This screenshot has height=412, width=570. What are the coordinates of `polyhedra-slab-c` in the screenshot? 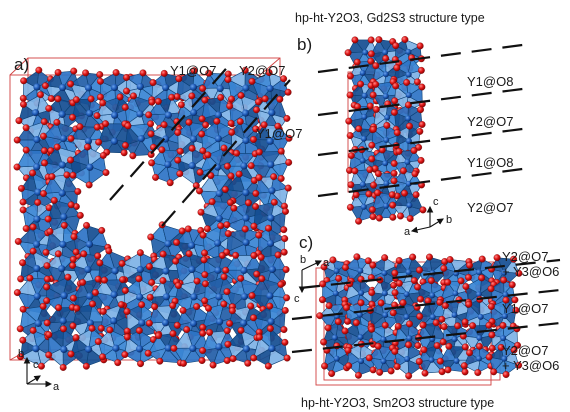 It's located at (419, 316).